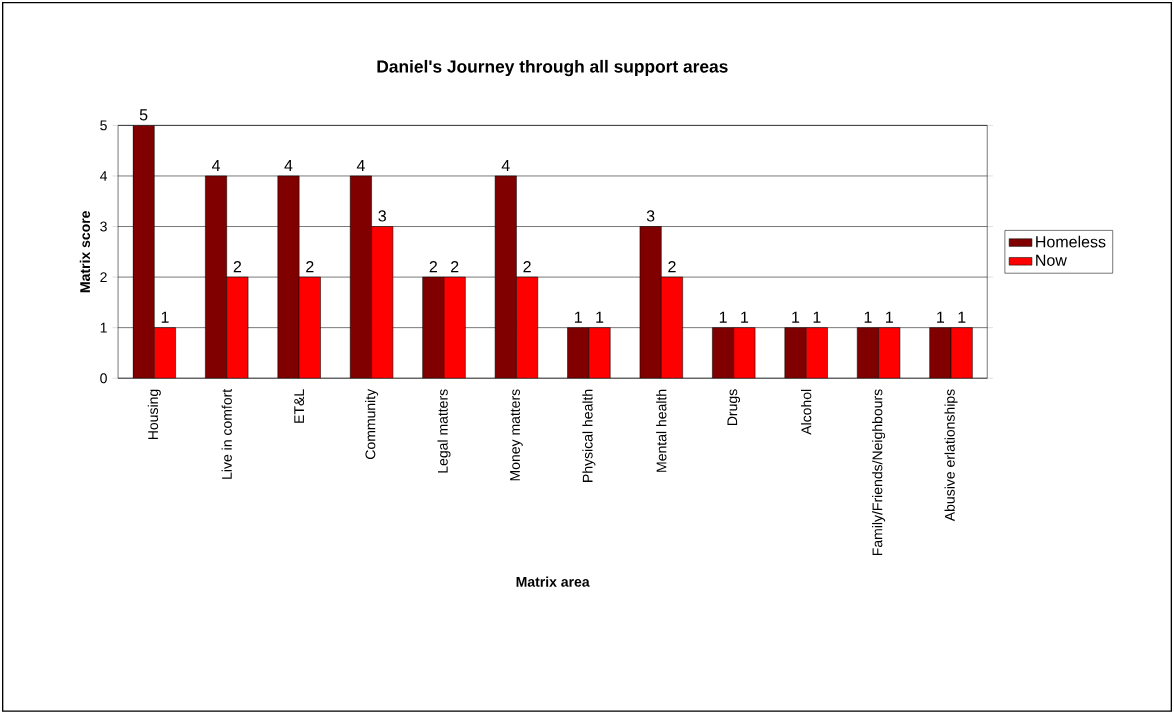  What do you see at coordinates (661, 430) in the screenshot?
I see `x-tick-label: Mental health` at bounding box center [661, 430].